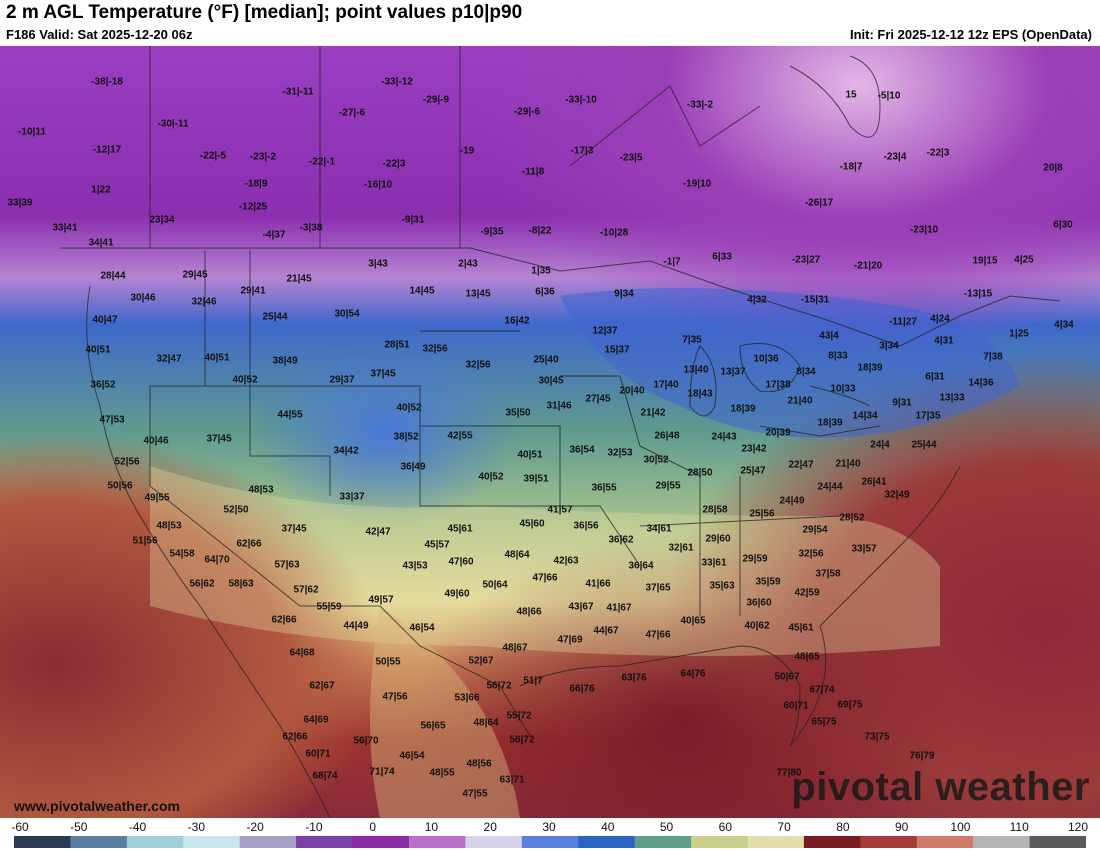 The height and width of the screenshot is (850, 1100). I want to click on point-value-label: 41|67, so click(619, 608).